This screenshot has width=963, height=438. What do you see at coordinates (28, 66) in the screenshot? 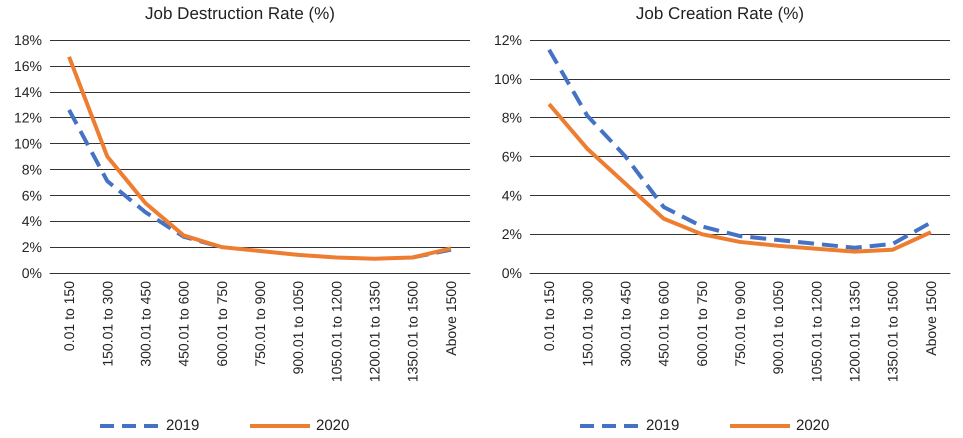
I see `y-tick-label: 16%` at bounding box center [28, 66].